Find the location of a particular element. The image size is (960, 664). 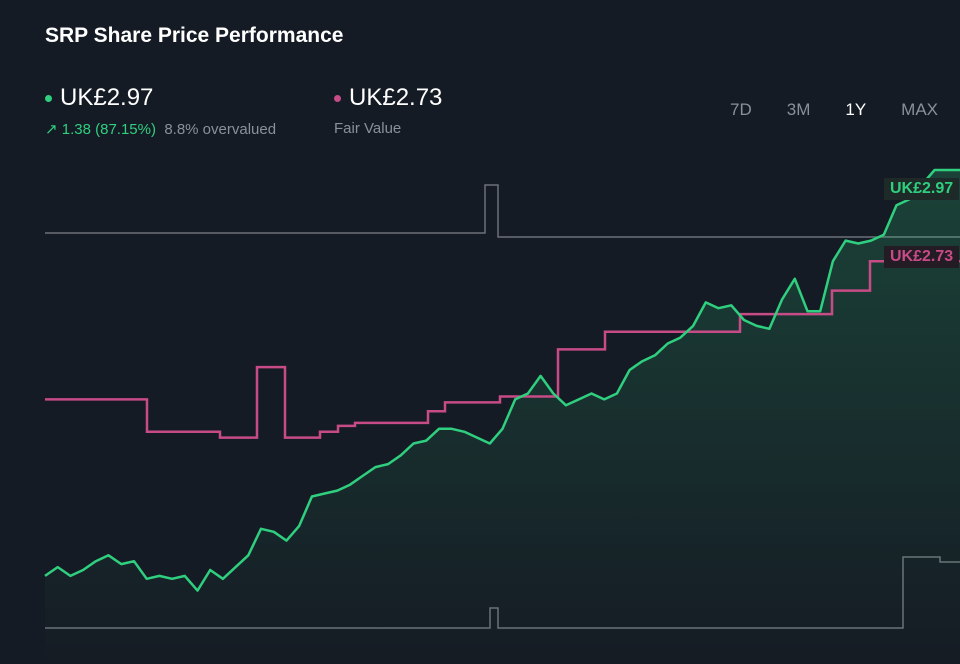

period-tabs: 7D 3M 1Y MAX is located at coordinates (845, 110).